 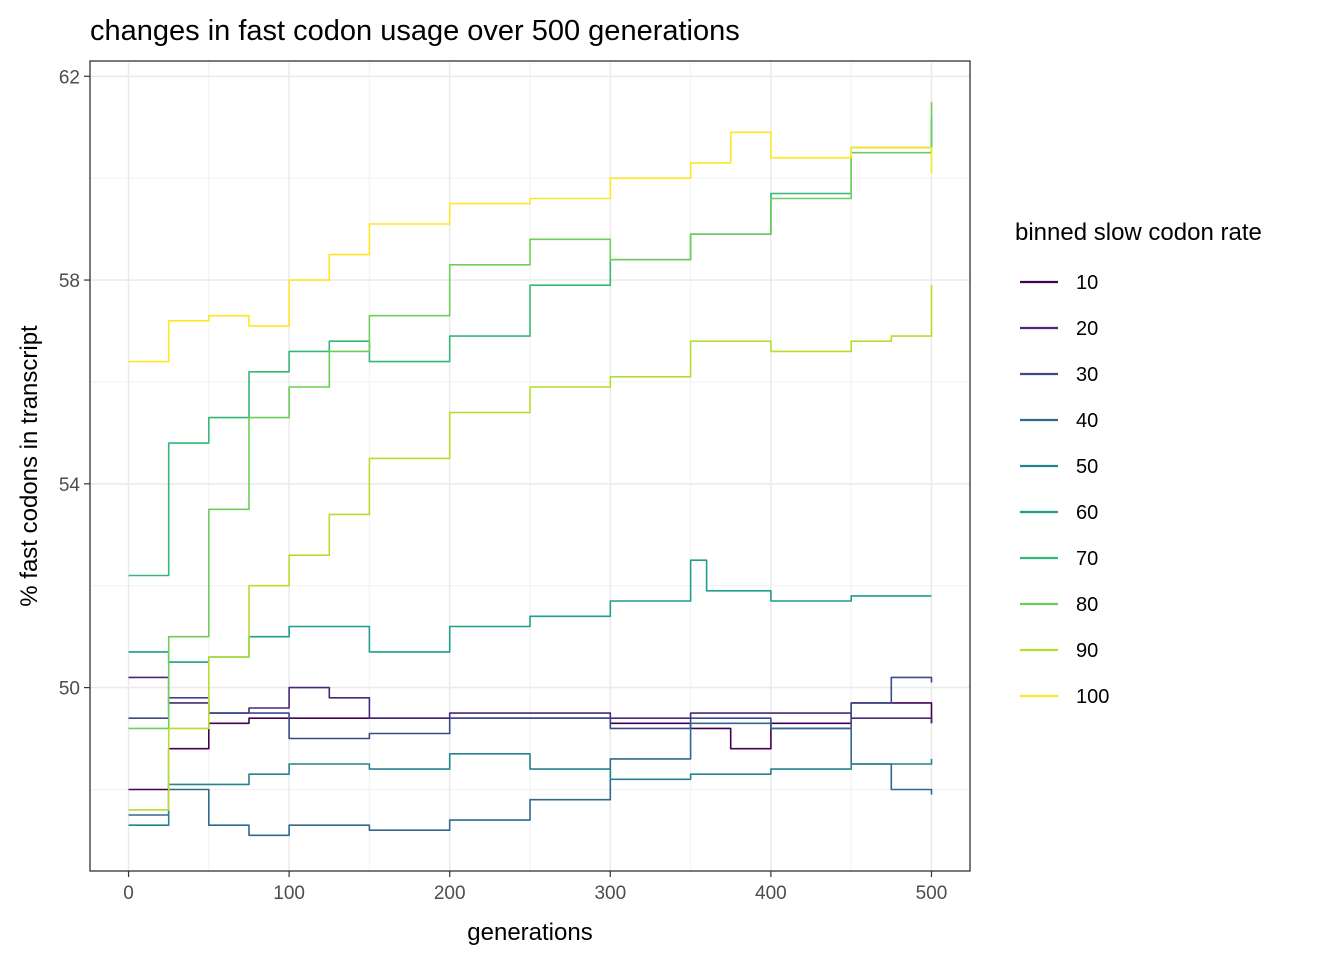 I want to click on legend-label-10: 10, so click(x=1087, y=283).